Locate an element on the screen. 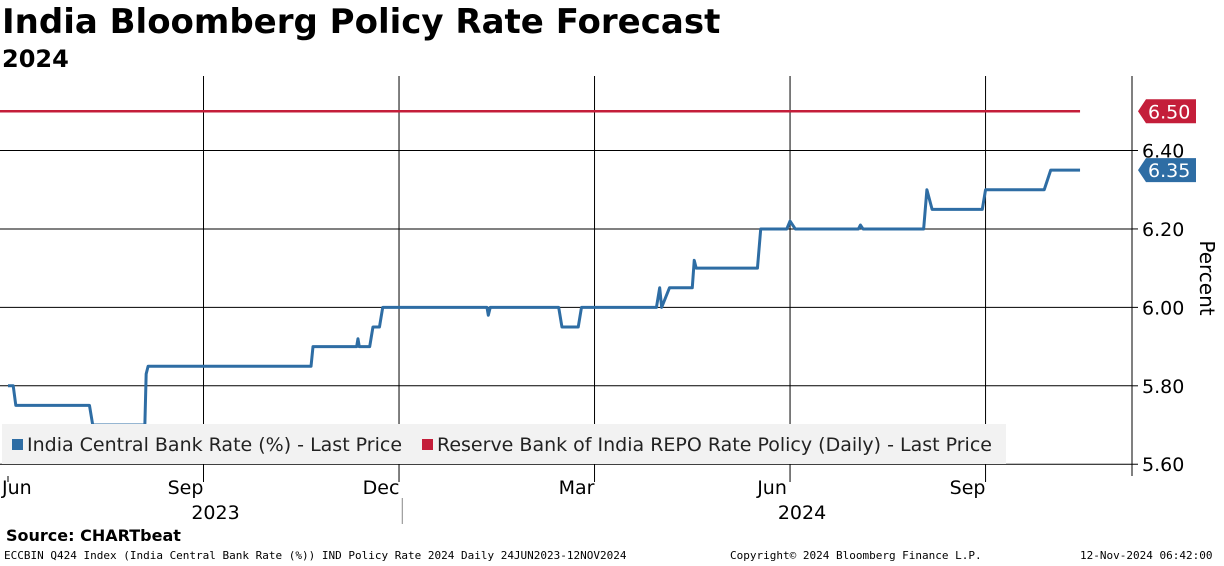 The width and height of the screenshot is (1224, 566). last-value-tag-label: 6.35 is located at coordinates (1169, 171).